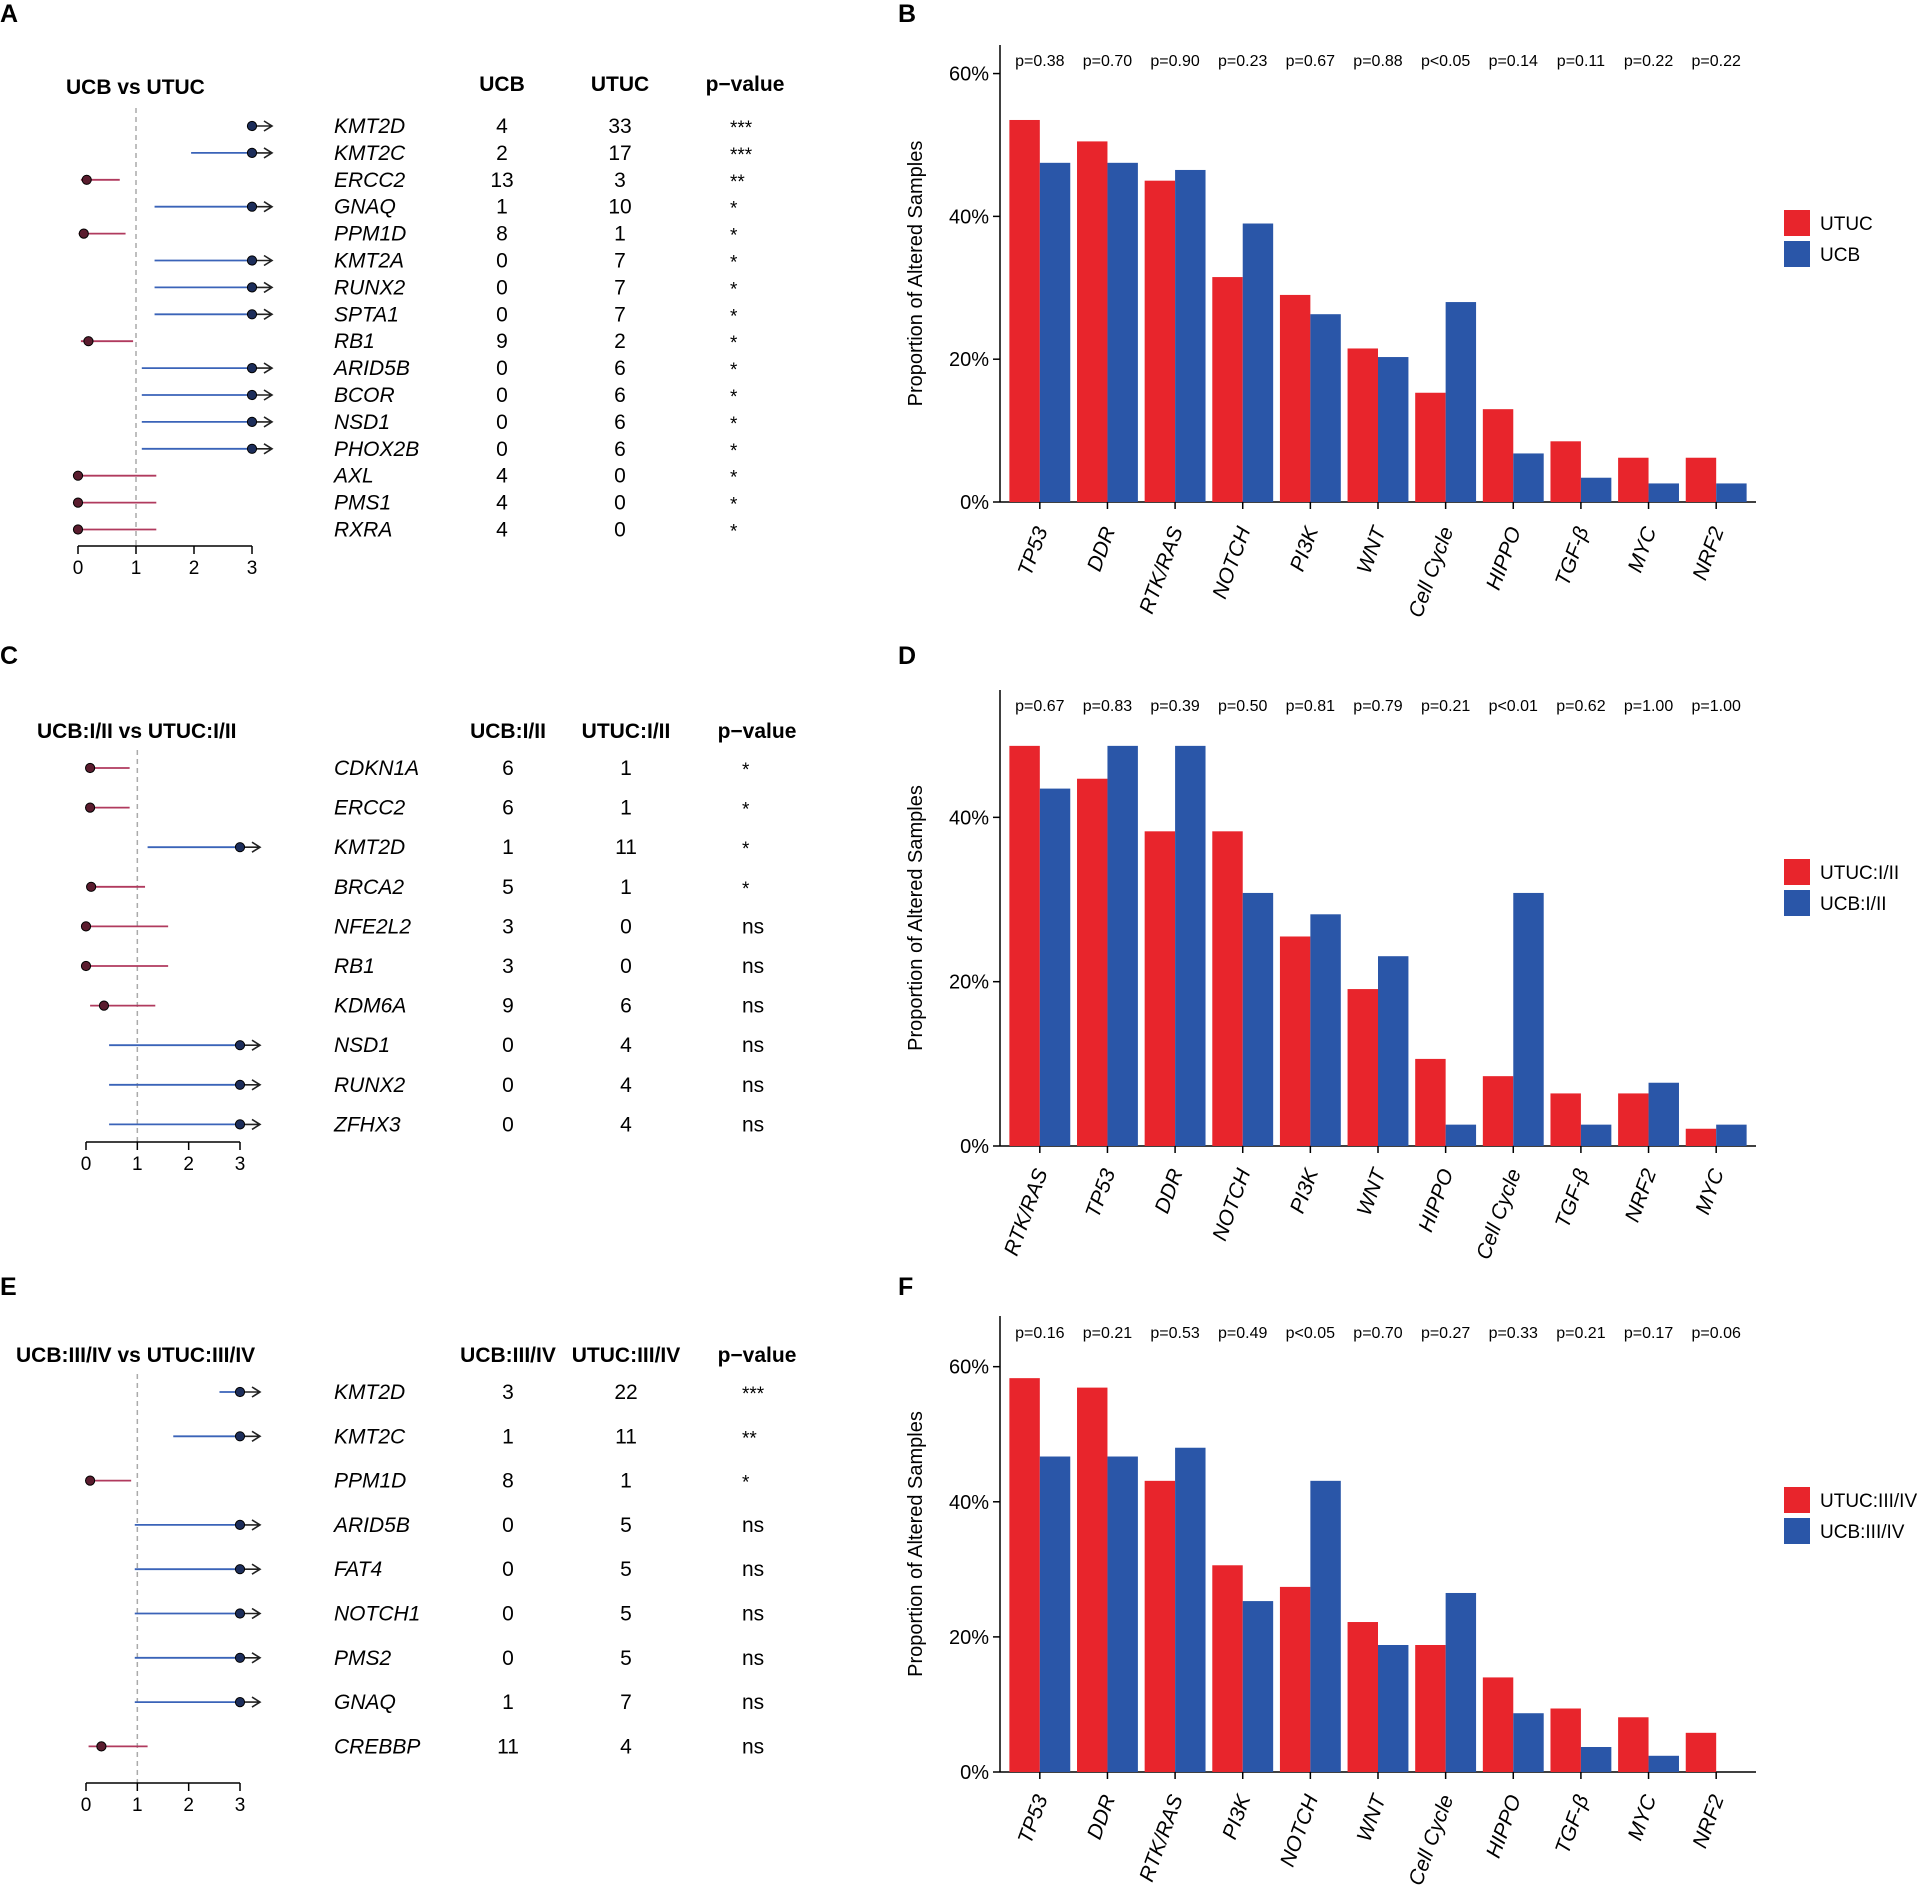 The width and height of the screenshot is (1921, 1898). What do you see at coordinates (916, 274) in the screenshot?
I see `y-axis-label: Proportion of Altered Samples` at bounding box center [916, 274].